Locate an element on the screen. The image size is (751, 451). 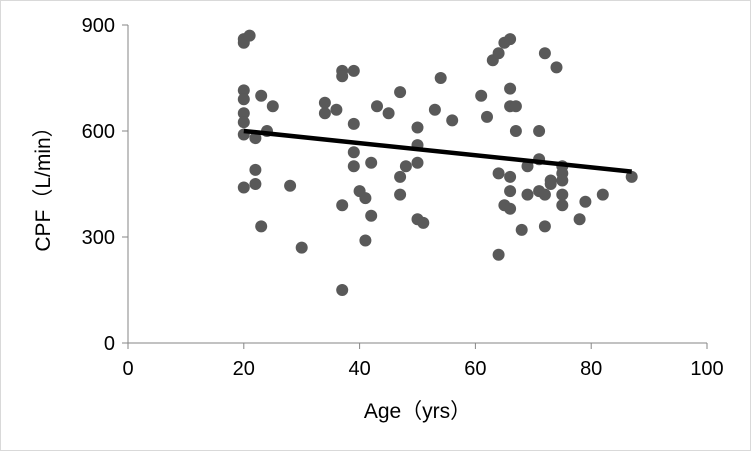
x-tick-label: 20 is located at coordinates (244, 369).